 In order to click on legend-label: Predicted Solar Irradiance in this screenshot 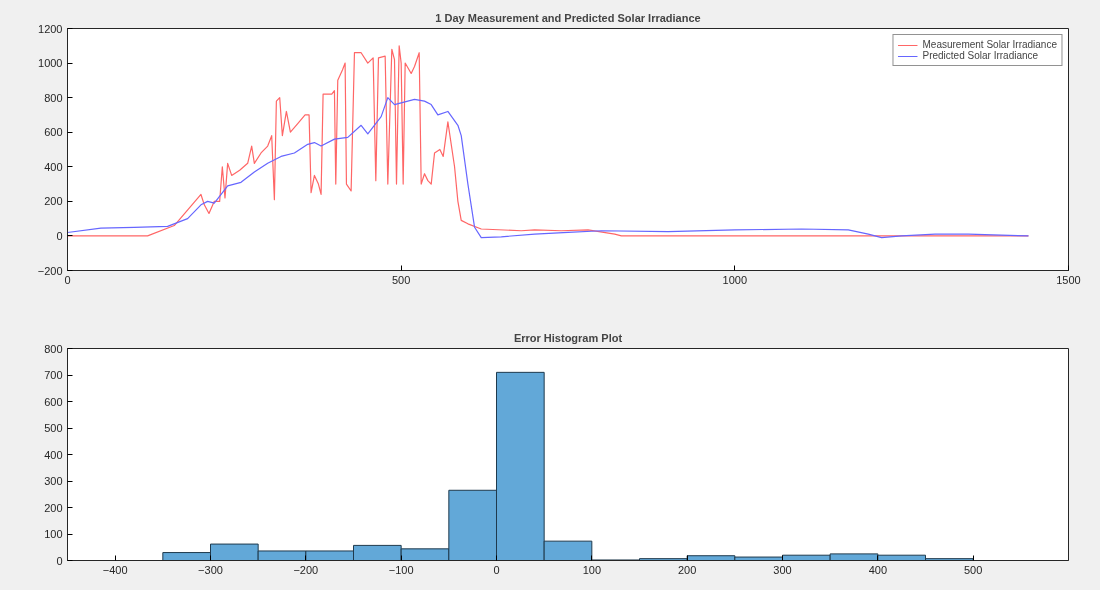, I will do `click(980, 55)`.